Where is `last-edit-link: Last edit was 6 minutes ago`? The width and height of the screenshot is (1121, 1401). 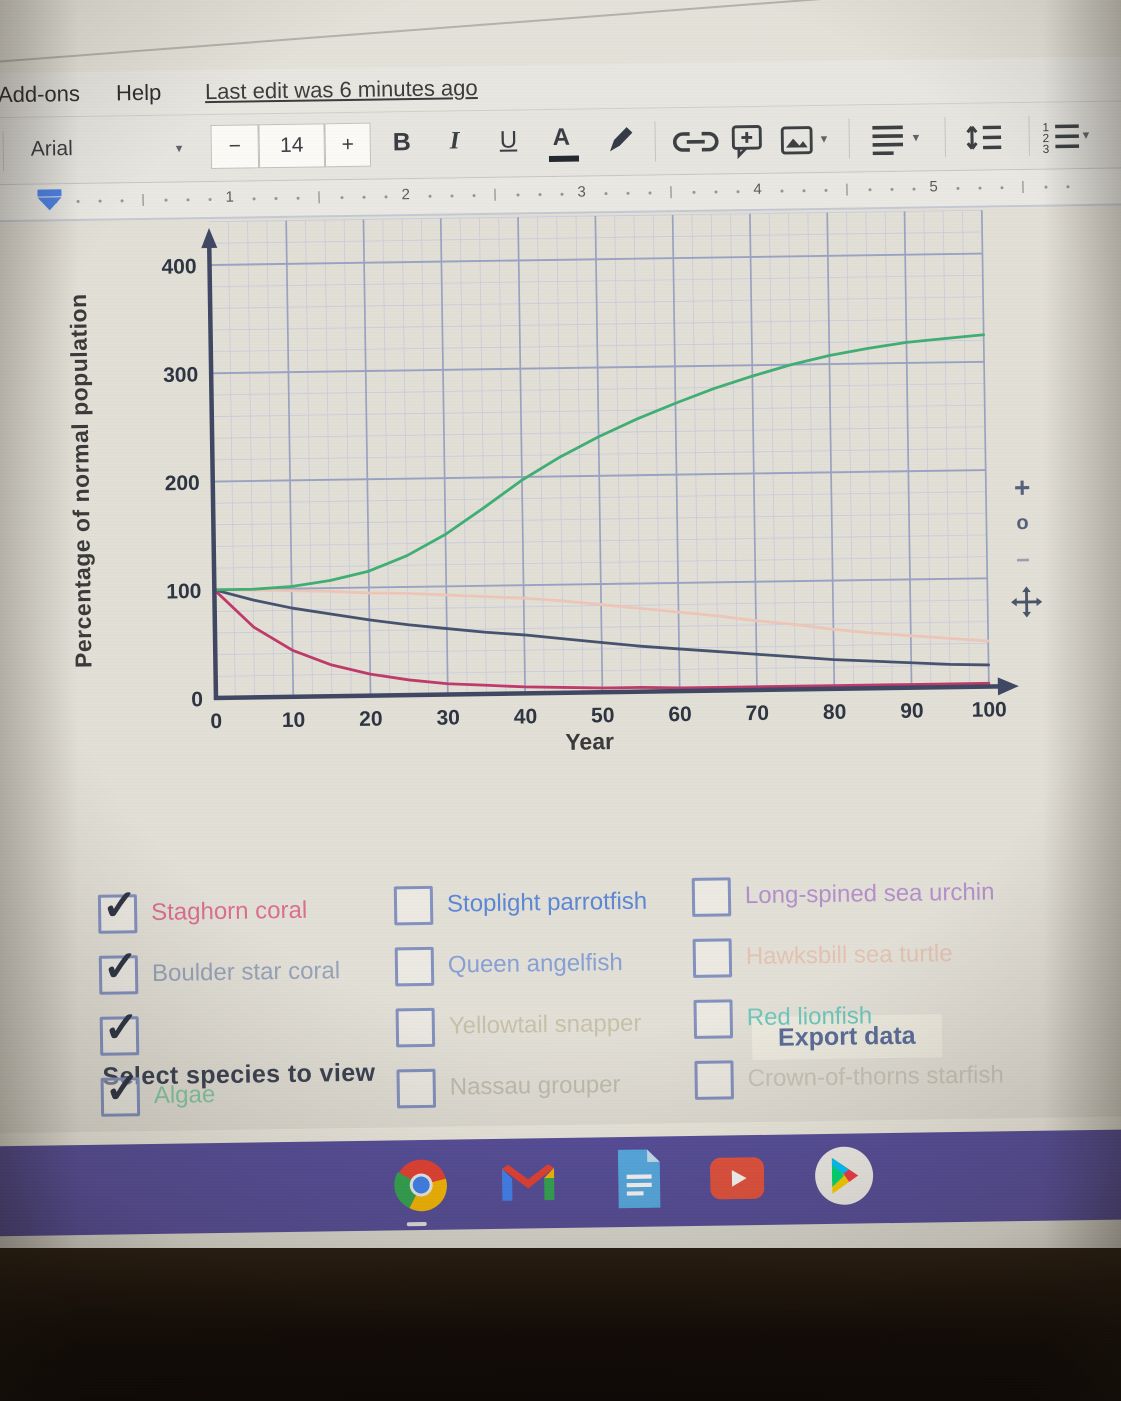 last-edit-link: Last edit was 6 minutes ago is located at coordinates (341, 90).